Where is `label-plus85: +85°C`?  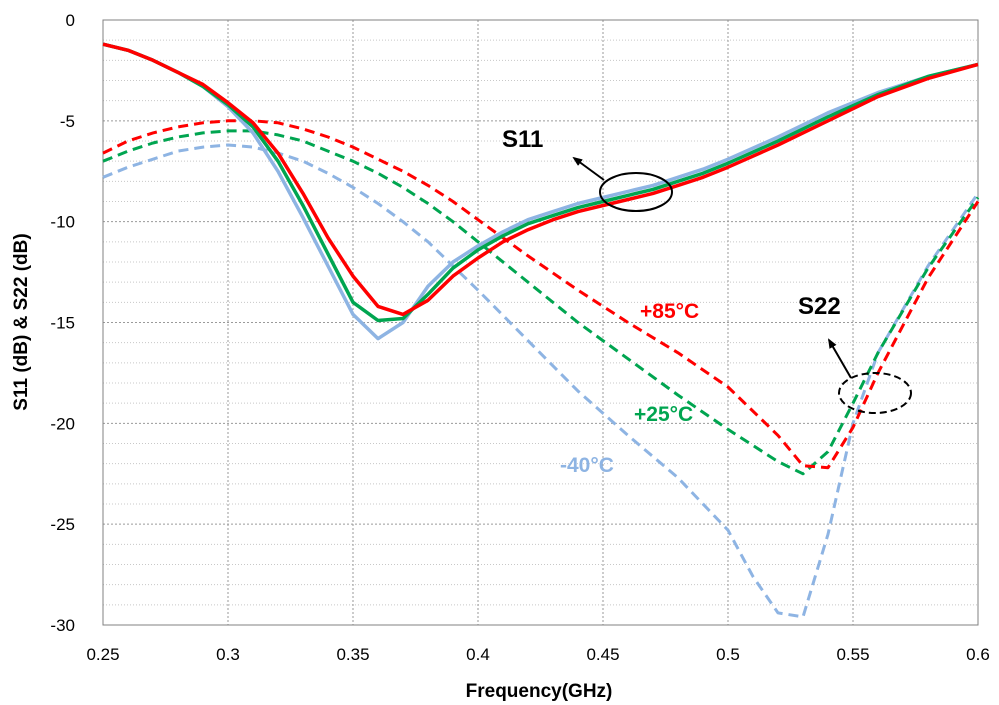
label-plus85: +85°C is located at coordinates (669, 311).